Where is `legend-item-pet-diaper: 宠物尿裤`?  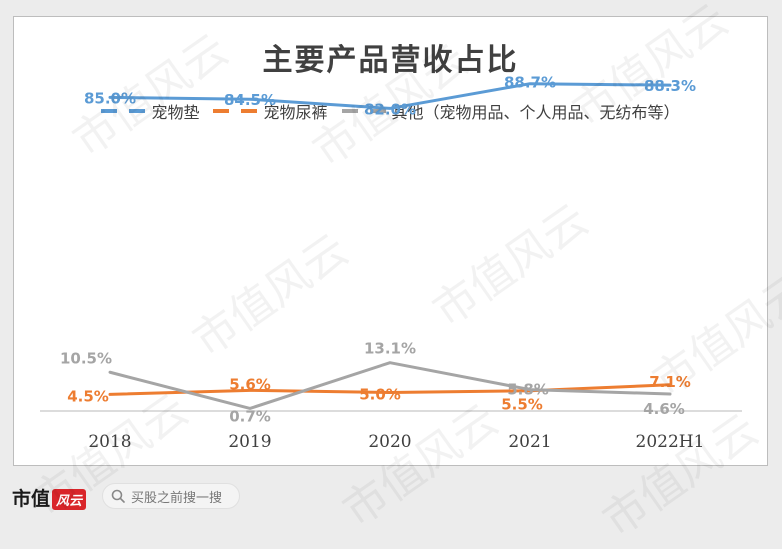
legend-item-pet-diaper: 宠物尿裤 is located at coordinates (270, 111).